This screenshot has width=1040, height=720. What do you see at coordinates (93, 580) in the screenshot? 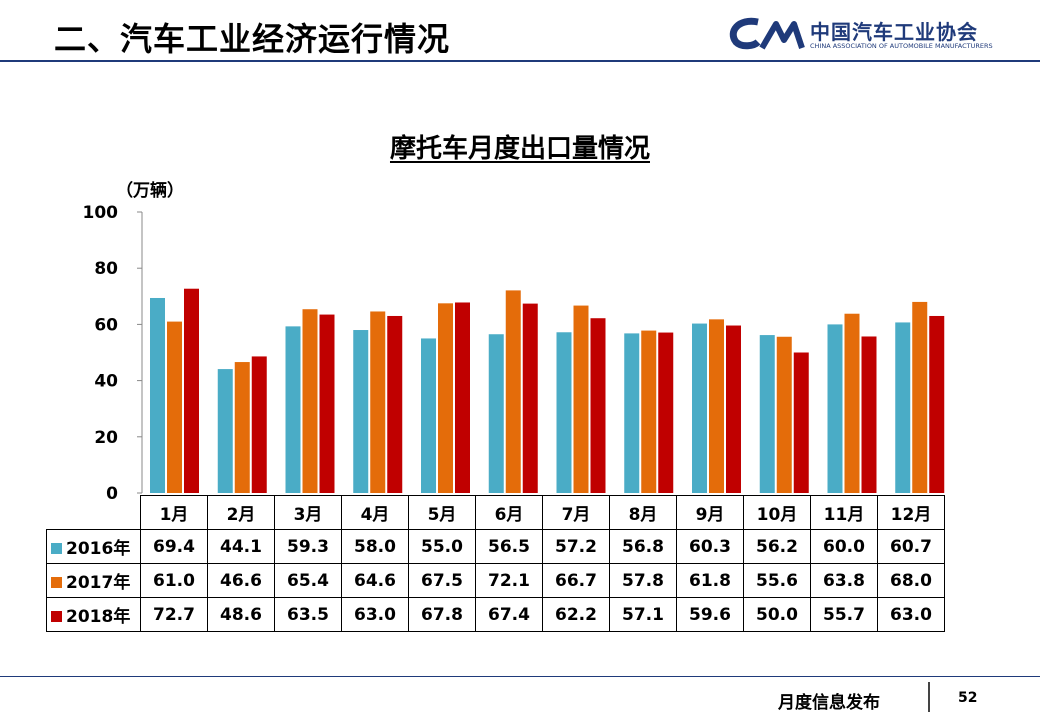
I see `legend-entry: 2017年` at bounding box center [93, 580].